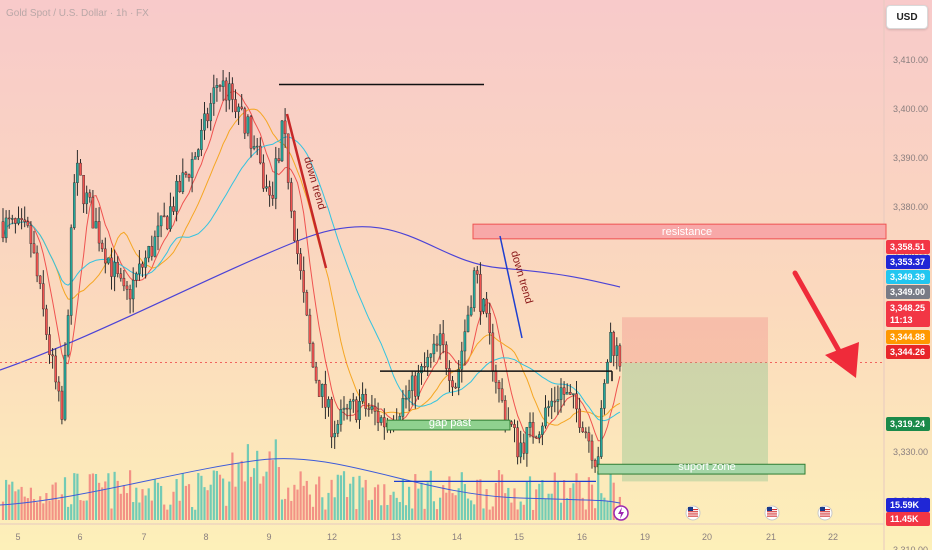 Image resolution: width=932 pixels, height=550 pixels. I want to click on y-tick-label: 3,400.00, so click(910, 109).